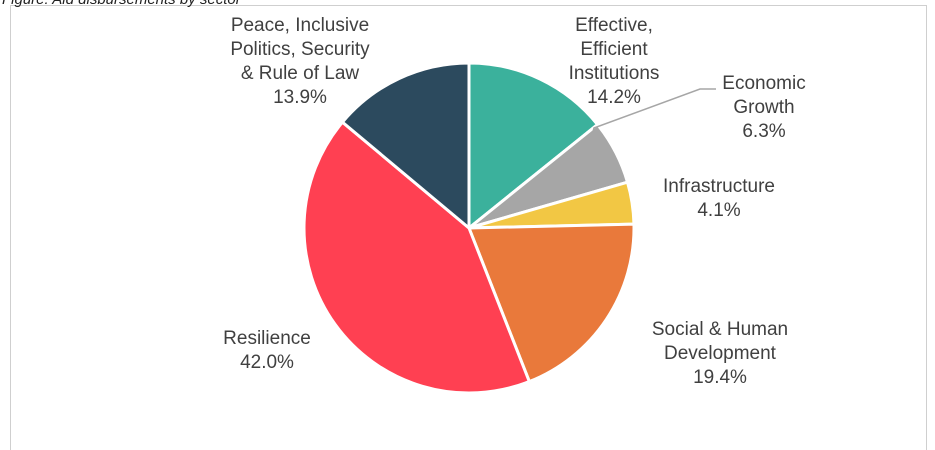 This screenshot has width=935, height=450. I want to click on leader-lines, so click(649, 128).